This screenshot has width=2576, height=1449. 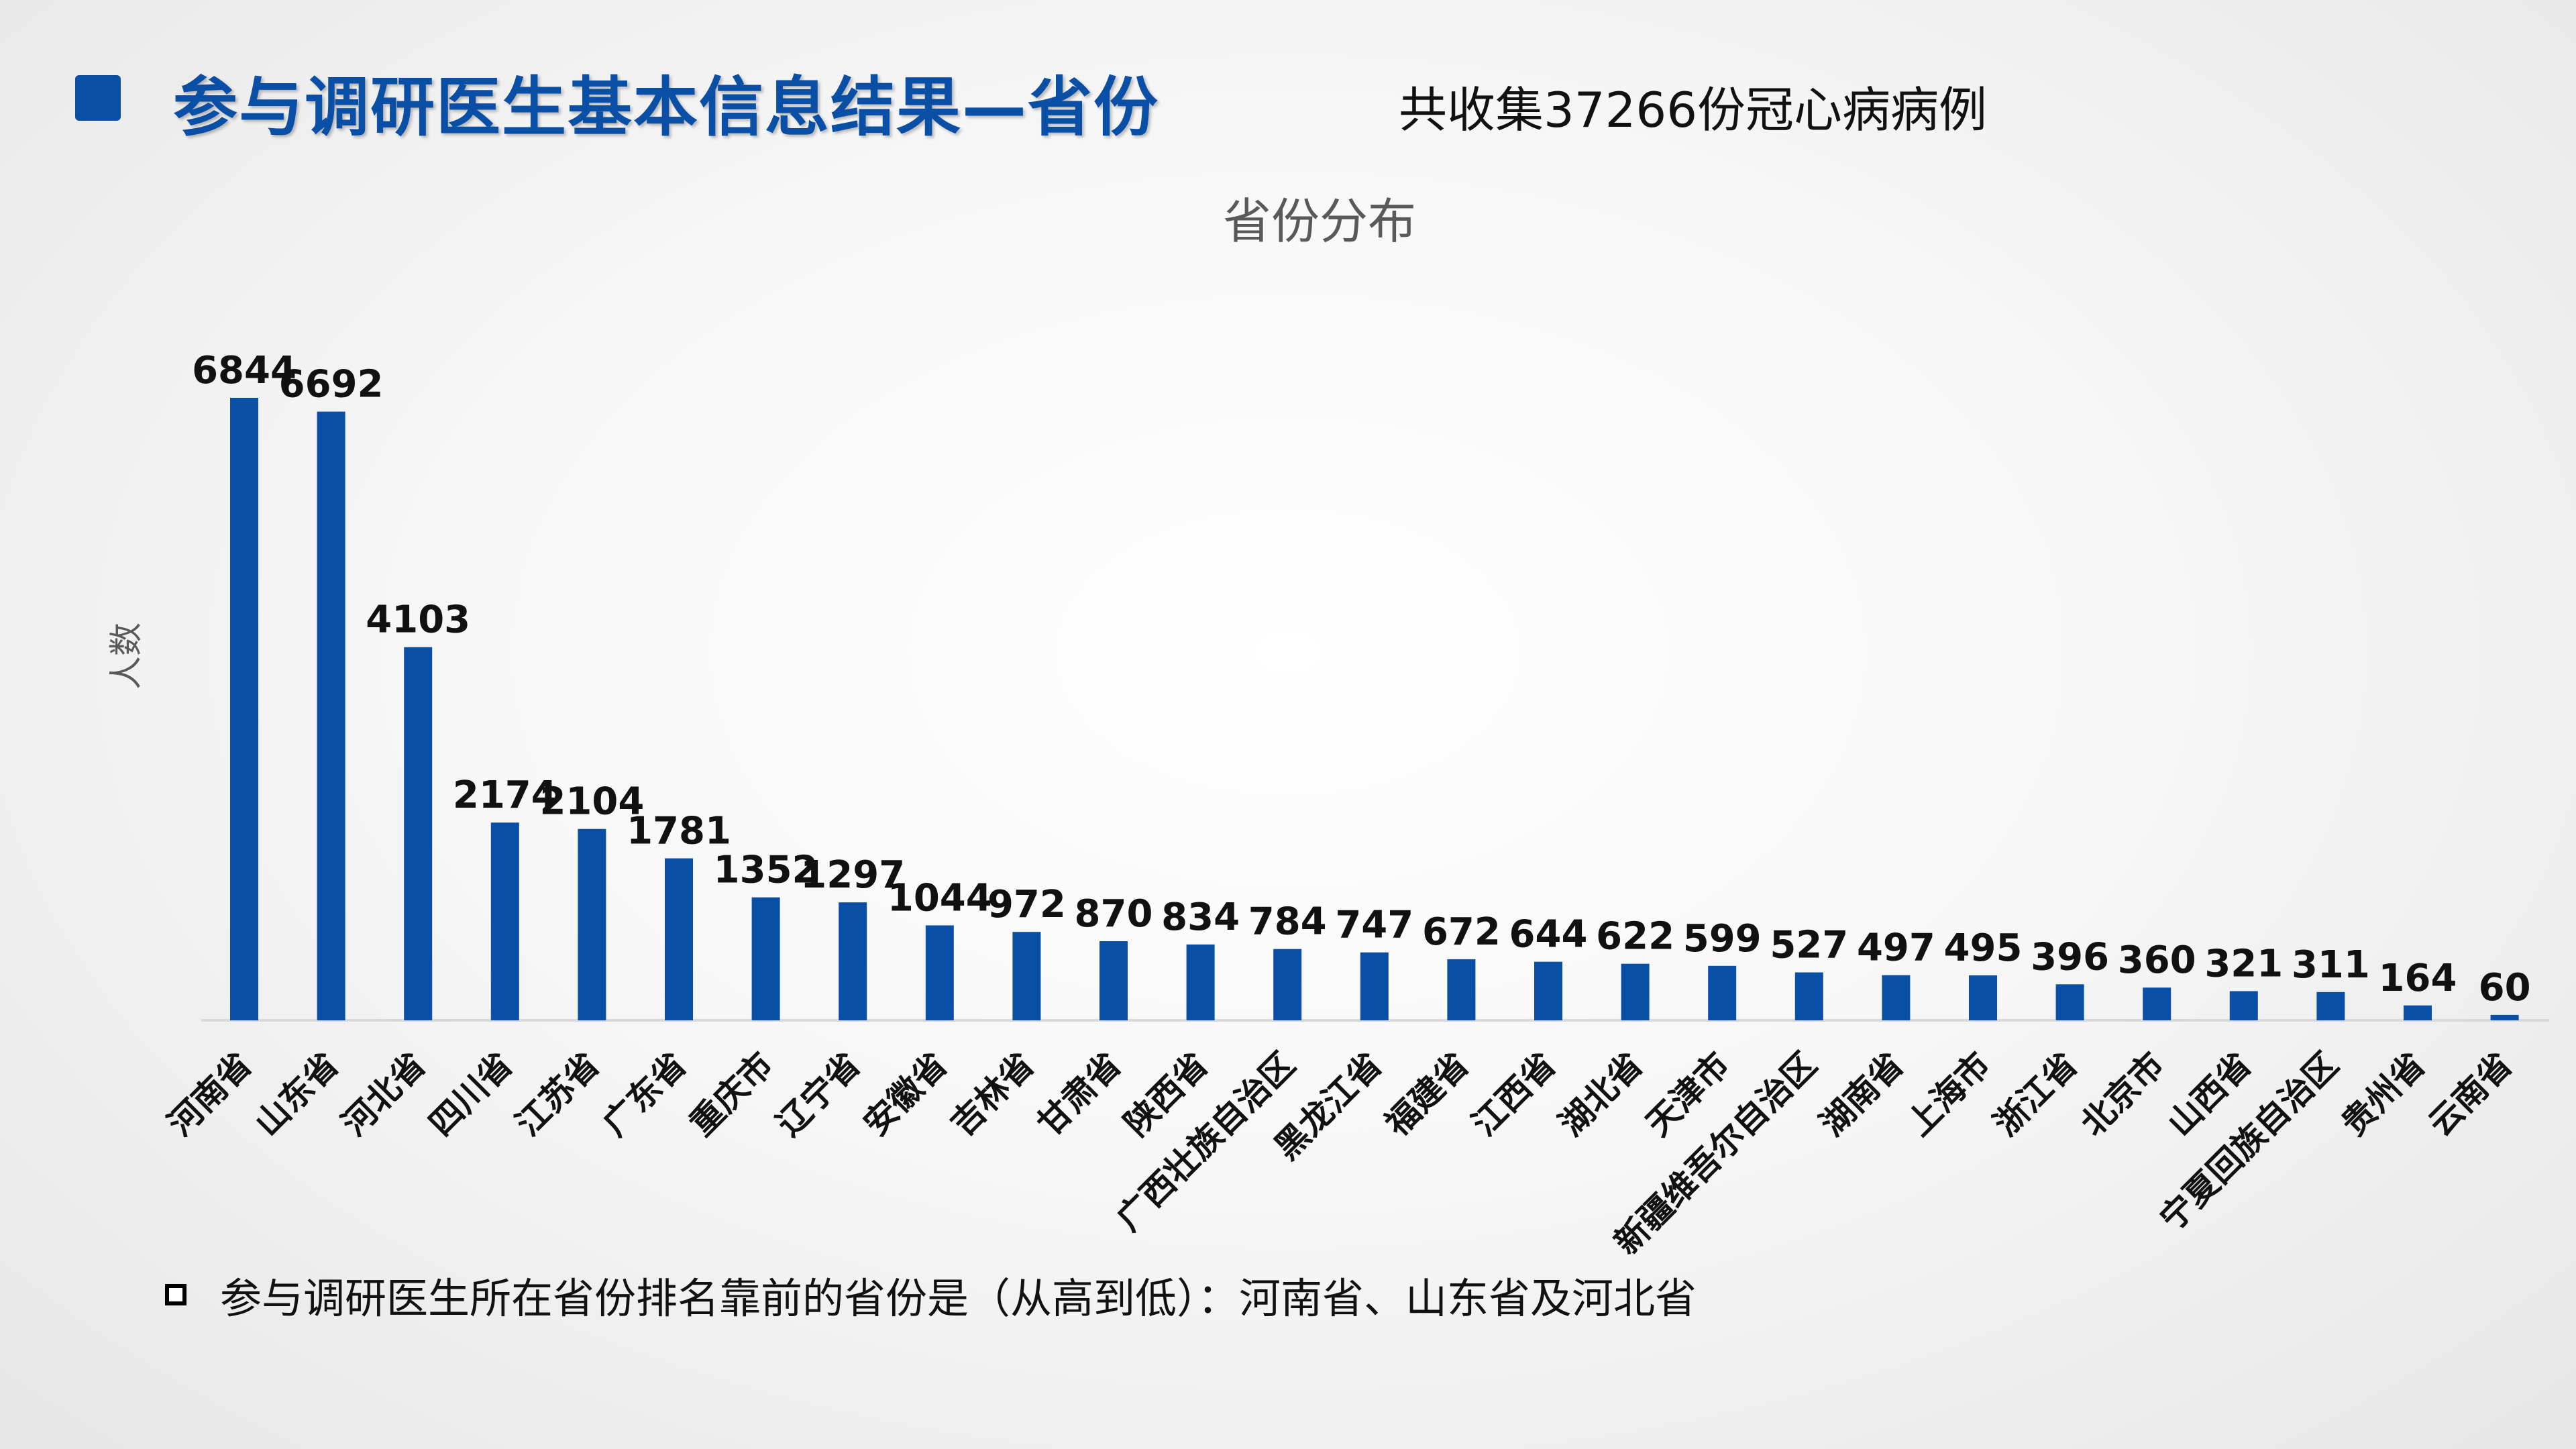 I want to click on data-label-湖北省: 622, so click(x=1635, y=937).